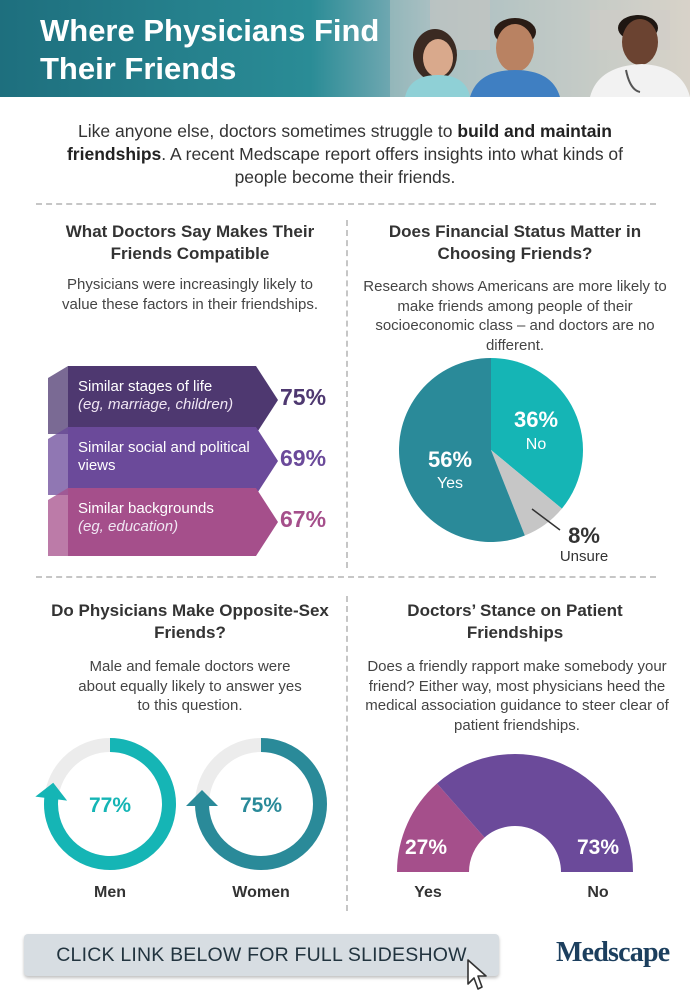 The image size is (690, 1000). What do you see at coordinates (450, 459) in the screenshot?
I see `pie-value-yes: 56%` at bounding box center [450, 459].